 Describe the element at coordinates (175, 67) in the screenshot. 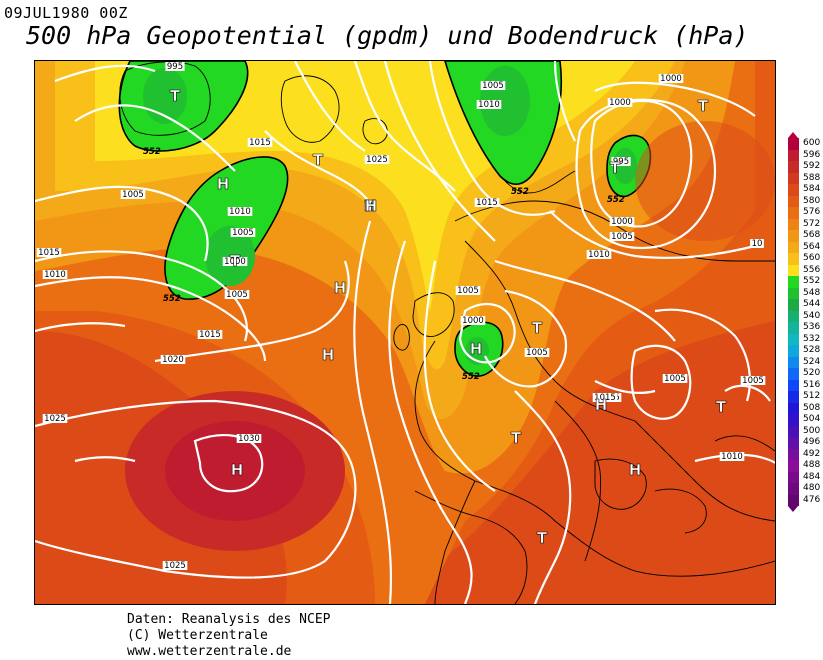

I see `isobar-label: 995` at that location.